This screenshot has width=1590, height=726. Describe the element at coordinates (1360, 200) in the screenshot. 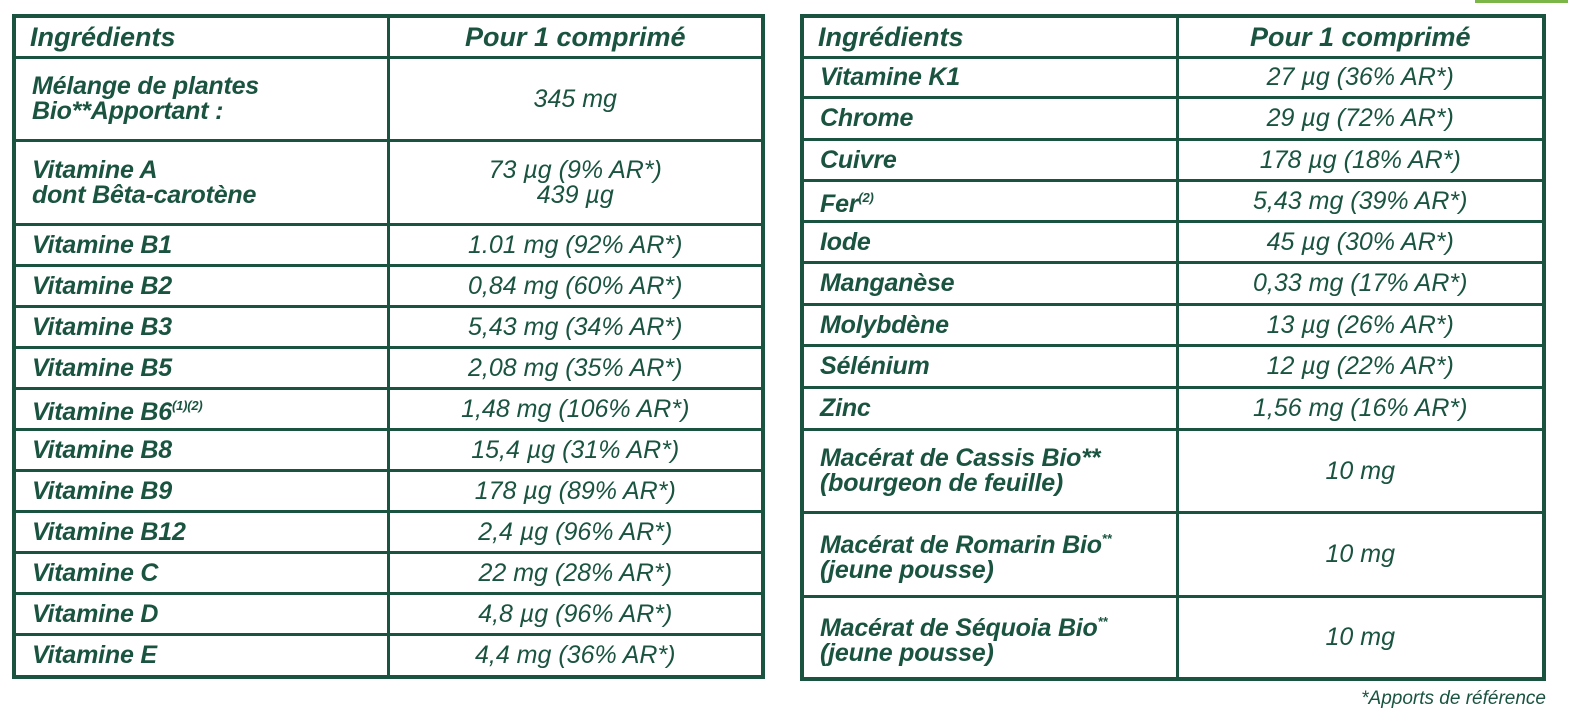

I see `amount-value: 5,43 mg (39% AR*)` at that location.